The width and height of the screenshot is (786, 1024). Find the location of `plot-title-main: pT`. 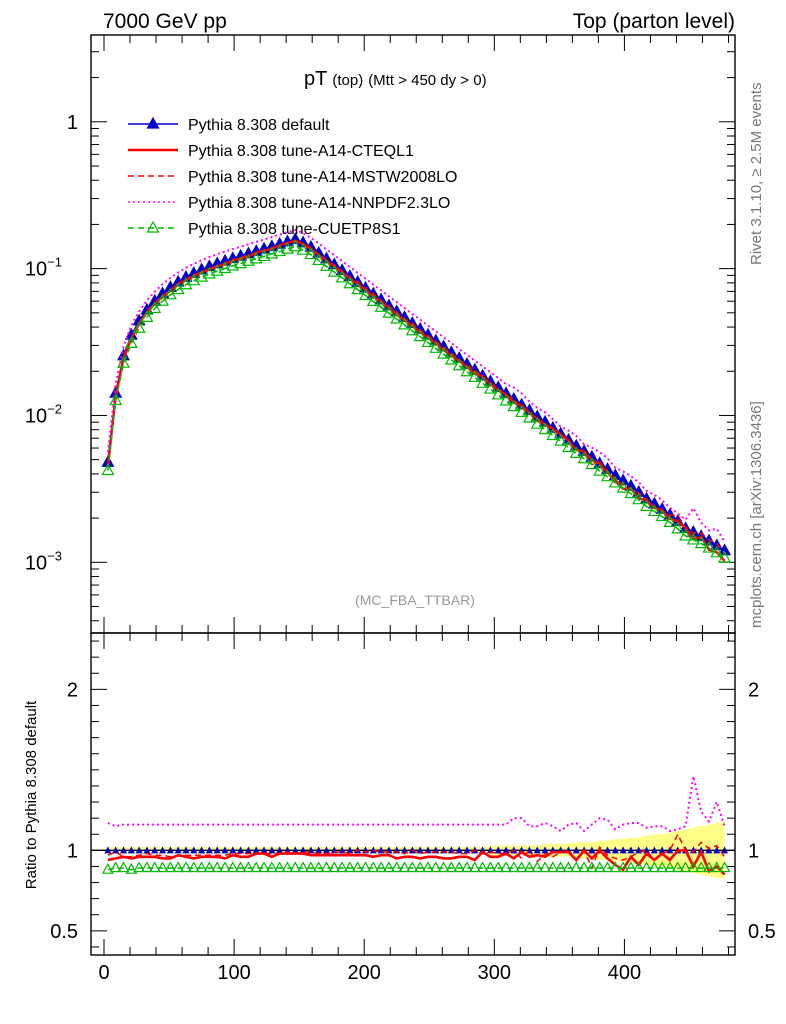

plot-title-main: pT is located at coordinates (315, 79).